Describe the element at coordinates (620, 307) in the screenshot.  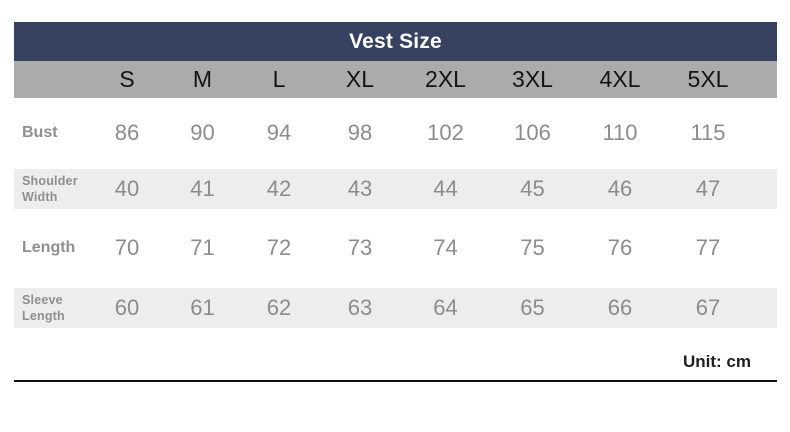
I see `value-cell: 66` at that location.